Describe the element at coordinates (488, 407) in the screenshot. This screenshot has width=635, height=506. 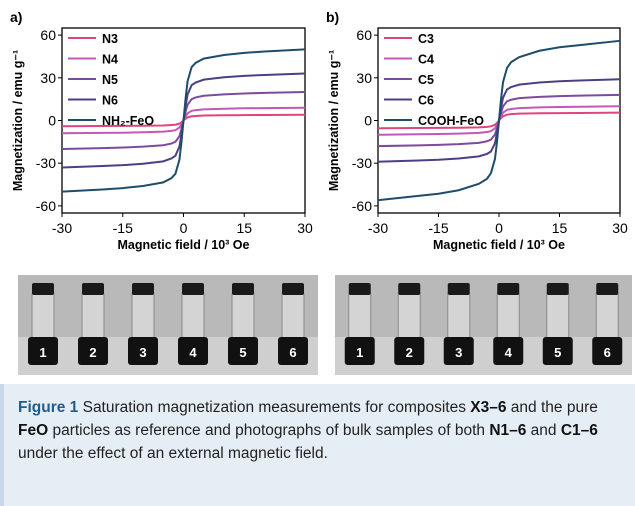
I see `caption-text: X3–6` at that location.